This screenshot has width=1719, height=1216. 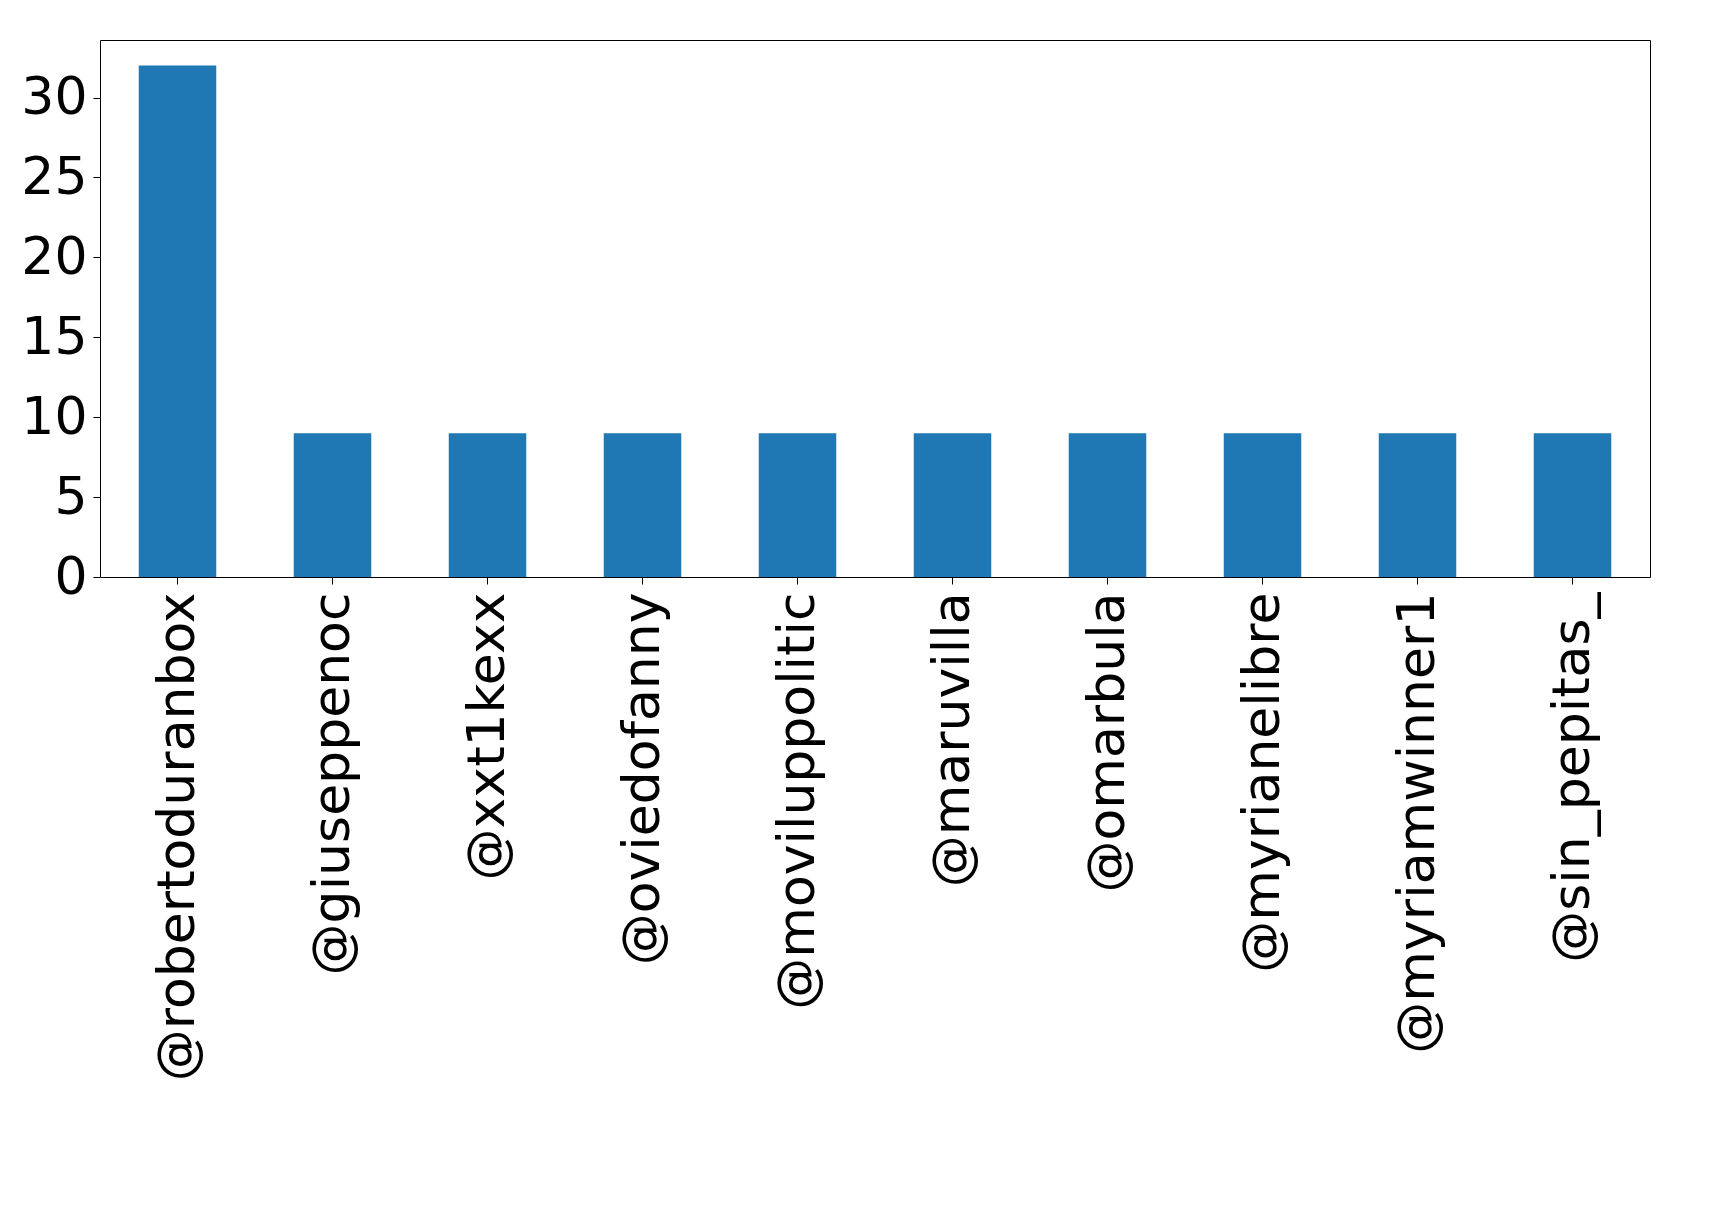 What do you see at coordinates (1570, 777) in the screenshot?
I see `x-tick-label: @sin_pepitas_` at bounding box center [1570, 777].